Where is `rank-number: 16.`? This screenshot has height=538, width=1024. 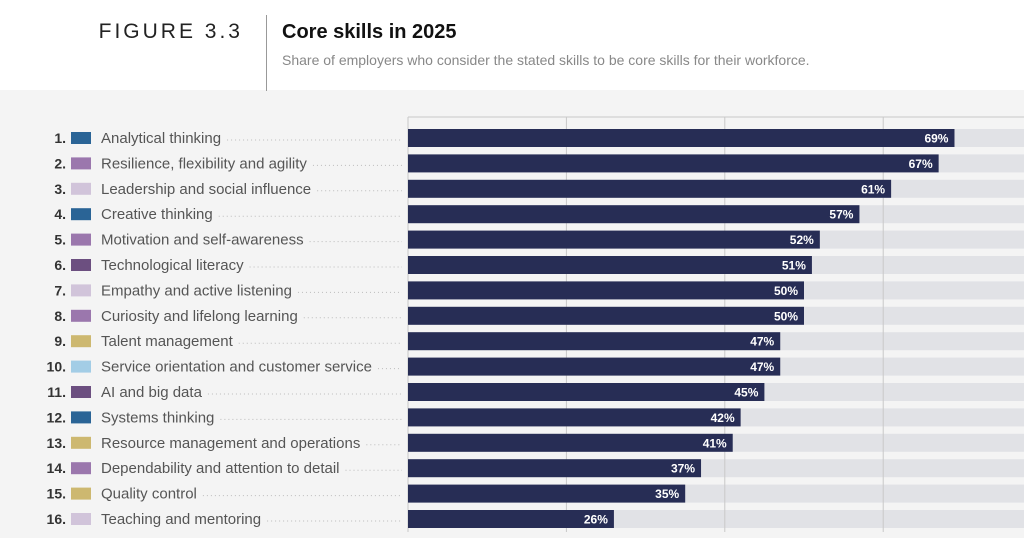 rank-number: 16. is located at coordinates (56, 519).